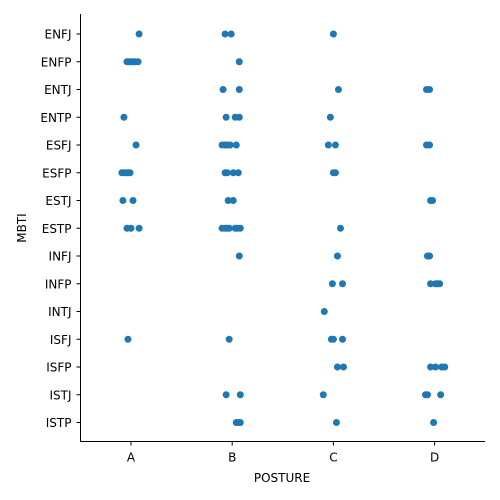  What do you see at coordinates (57, 90) in the screenshot?
I see `y-tick-label: ENTJ` at bounding box center [57, 90].